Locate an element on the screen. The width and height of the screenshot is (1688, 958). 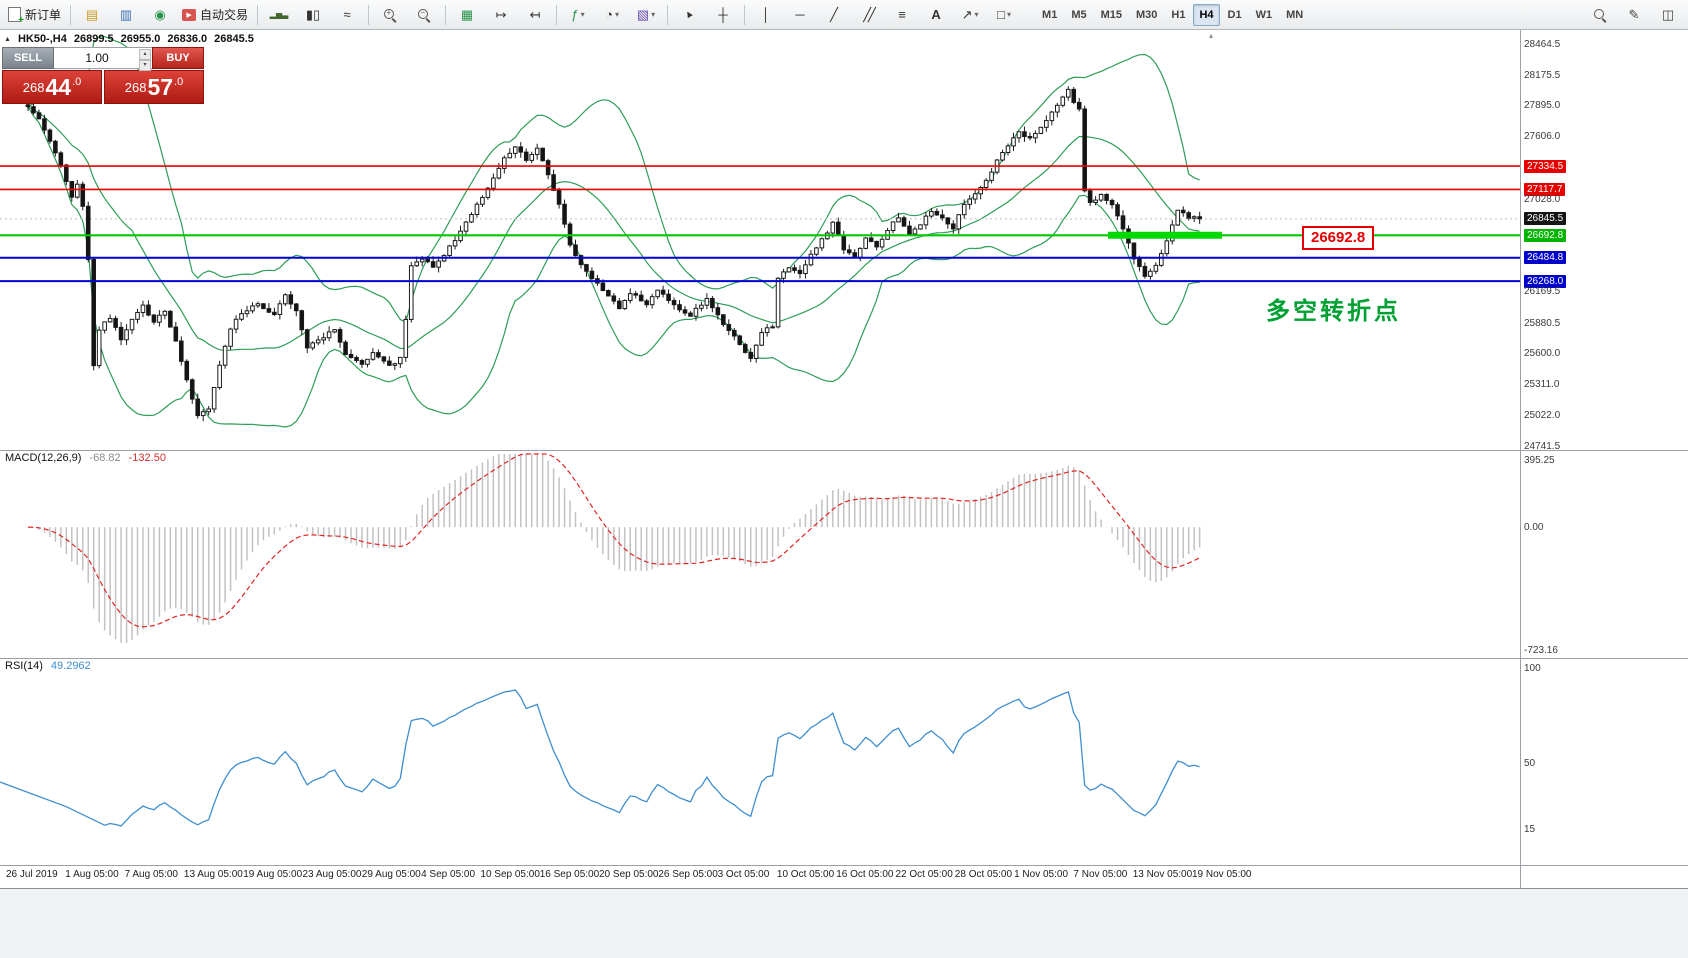
horizontal-line-button: ─ is located at coordinates (800, 15).